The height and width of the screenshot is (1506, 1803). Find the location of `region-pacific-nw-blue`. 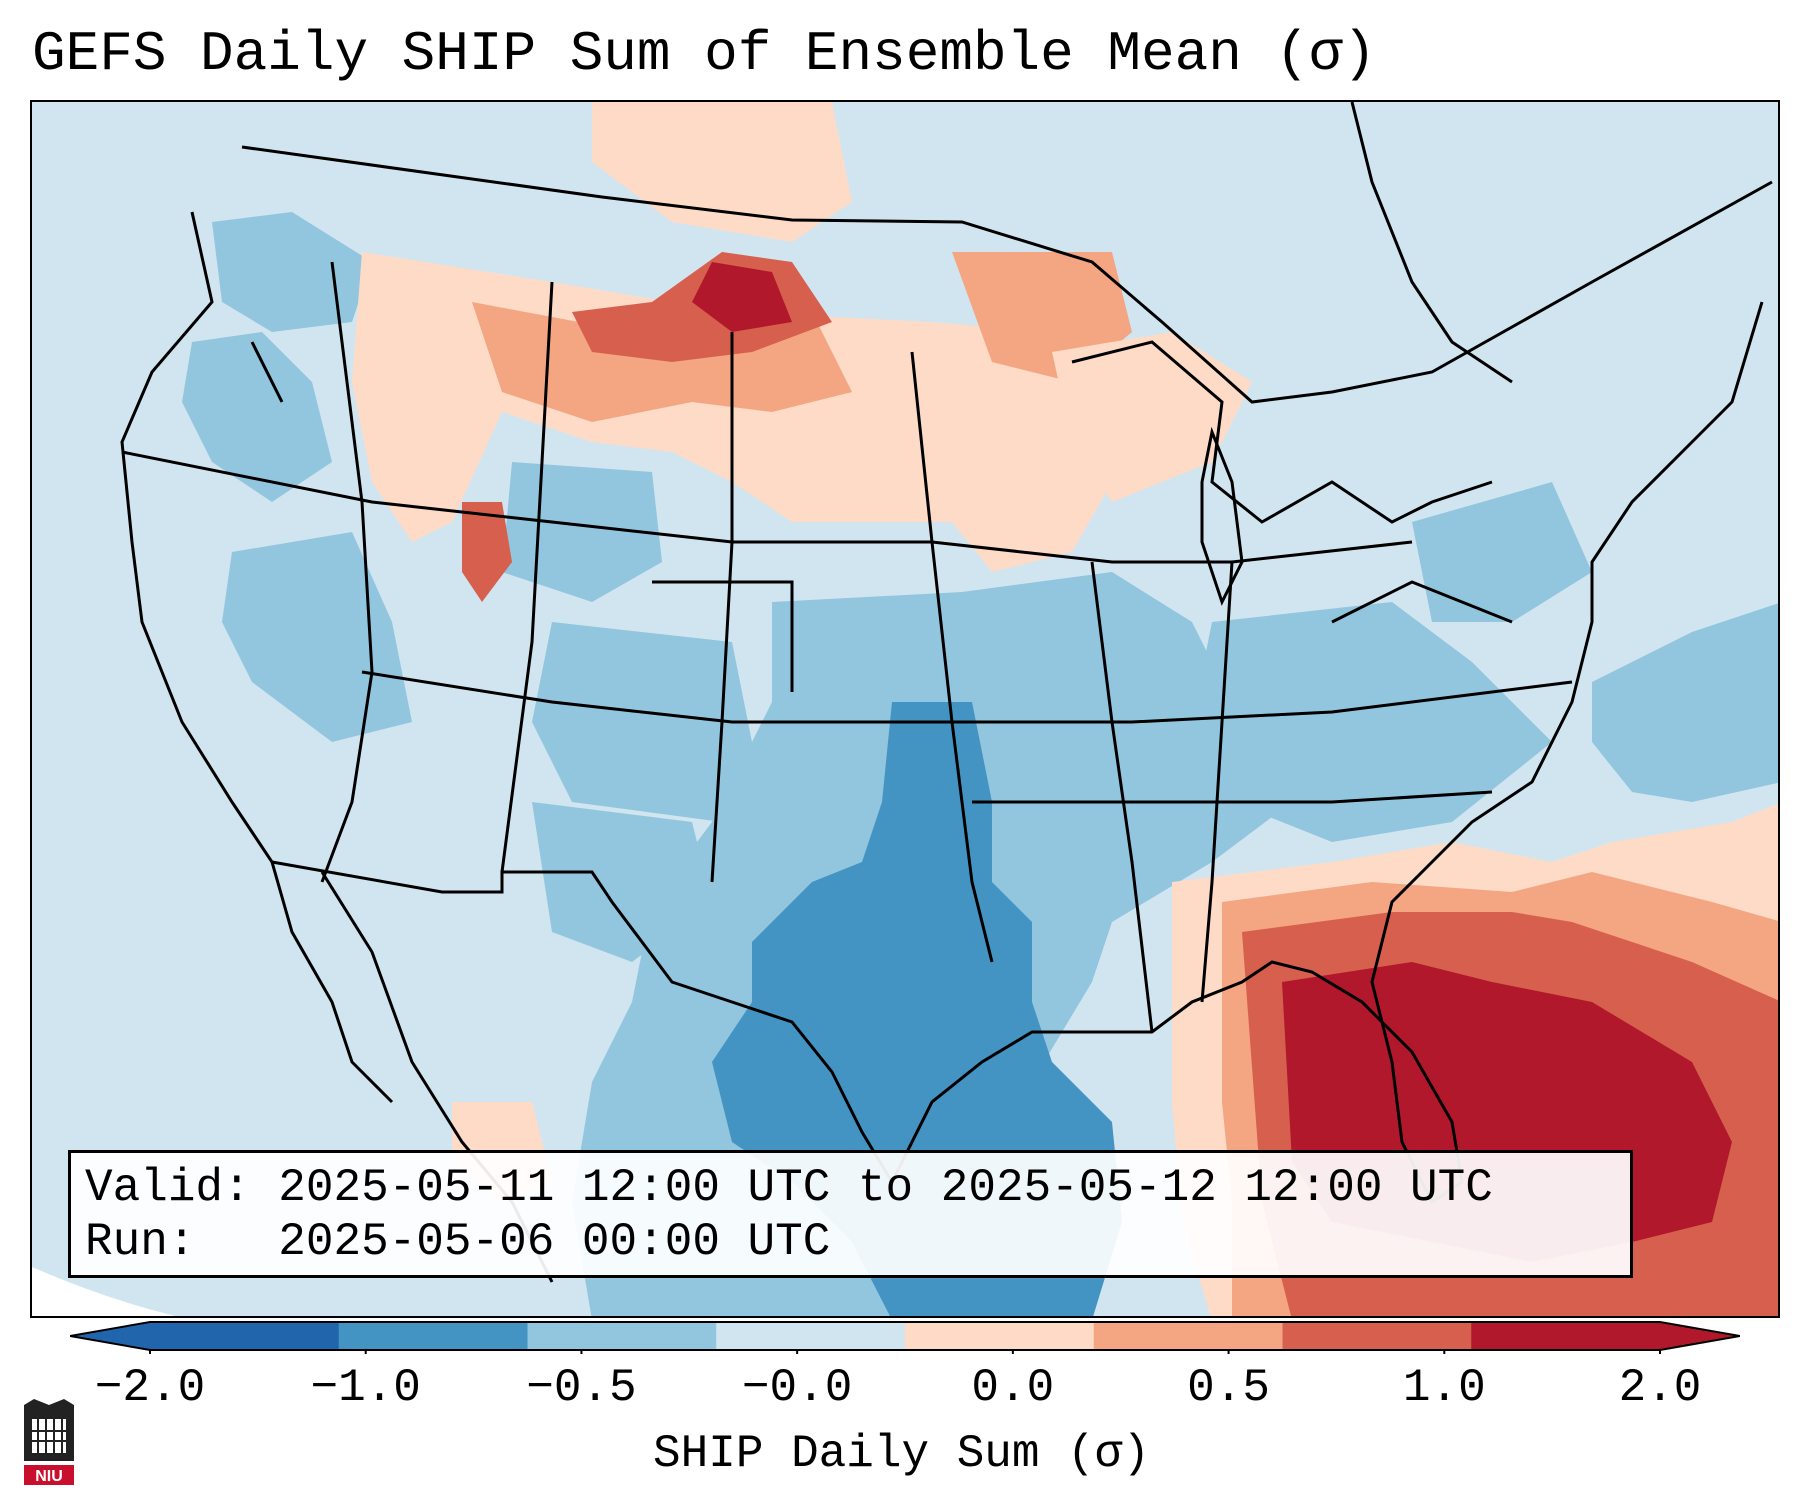

region-pacific-nw-blue is located at coordinates (257, 417).